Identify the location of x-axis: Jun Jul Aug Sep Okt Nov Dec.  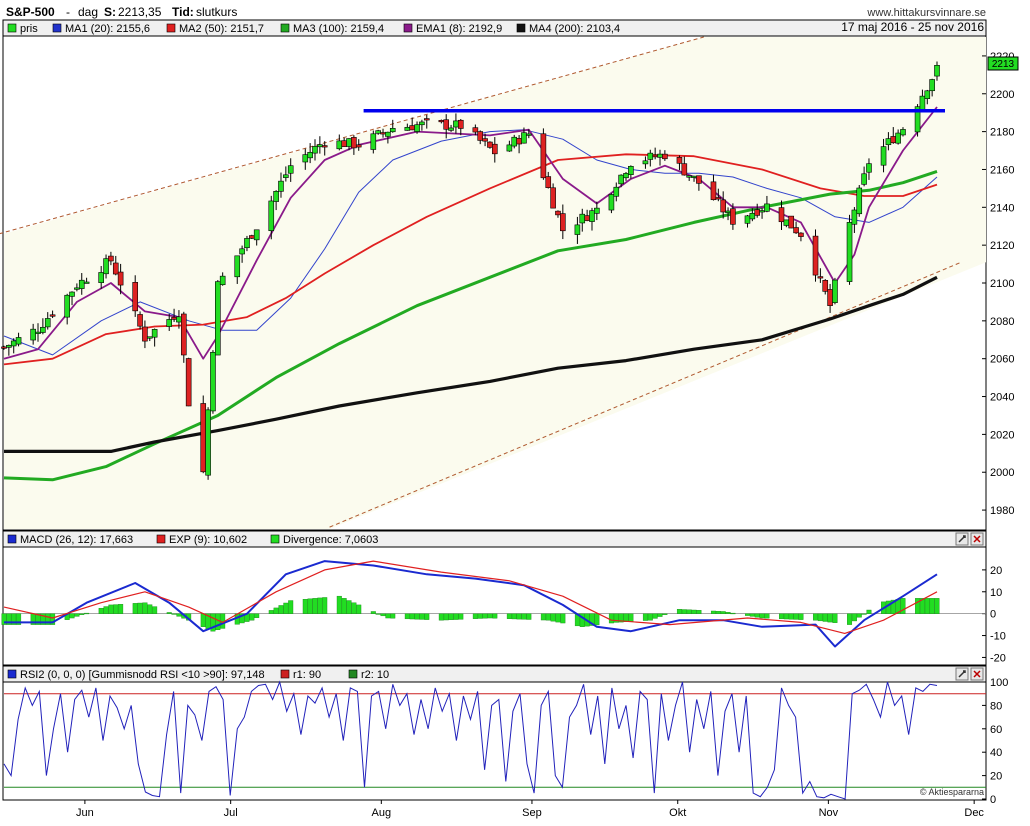
(530, 809).